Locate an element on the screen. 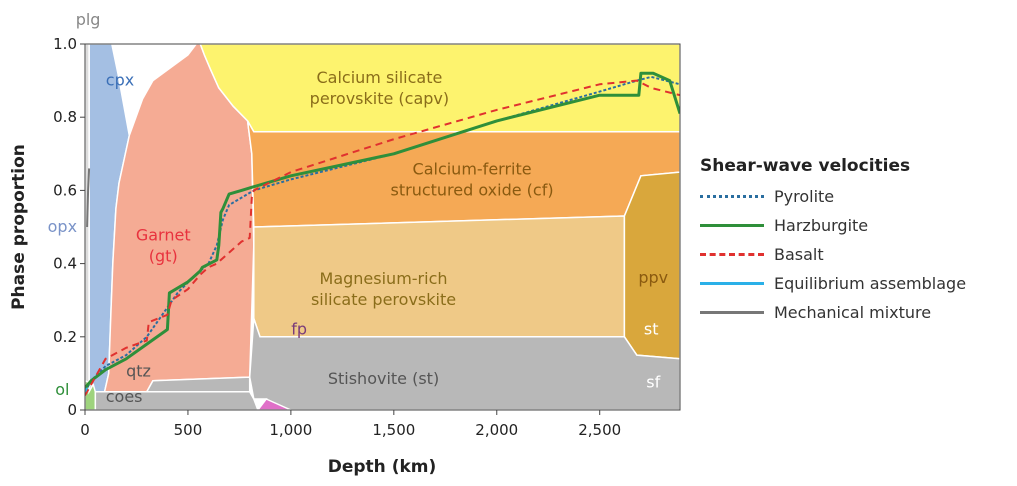 The width and height of the screenshot is (1017, 486). region-capv is located at coordinates (439, 88).